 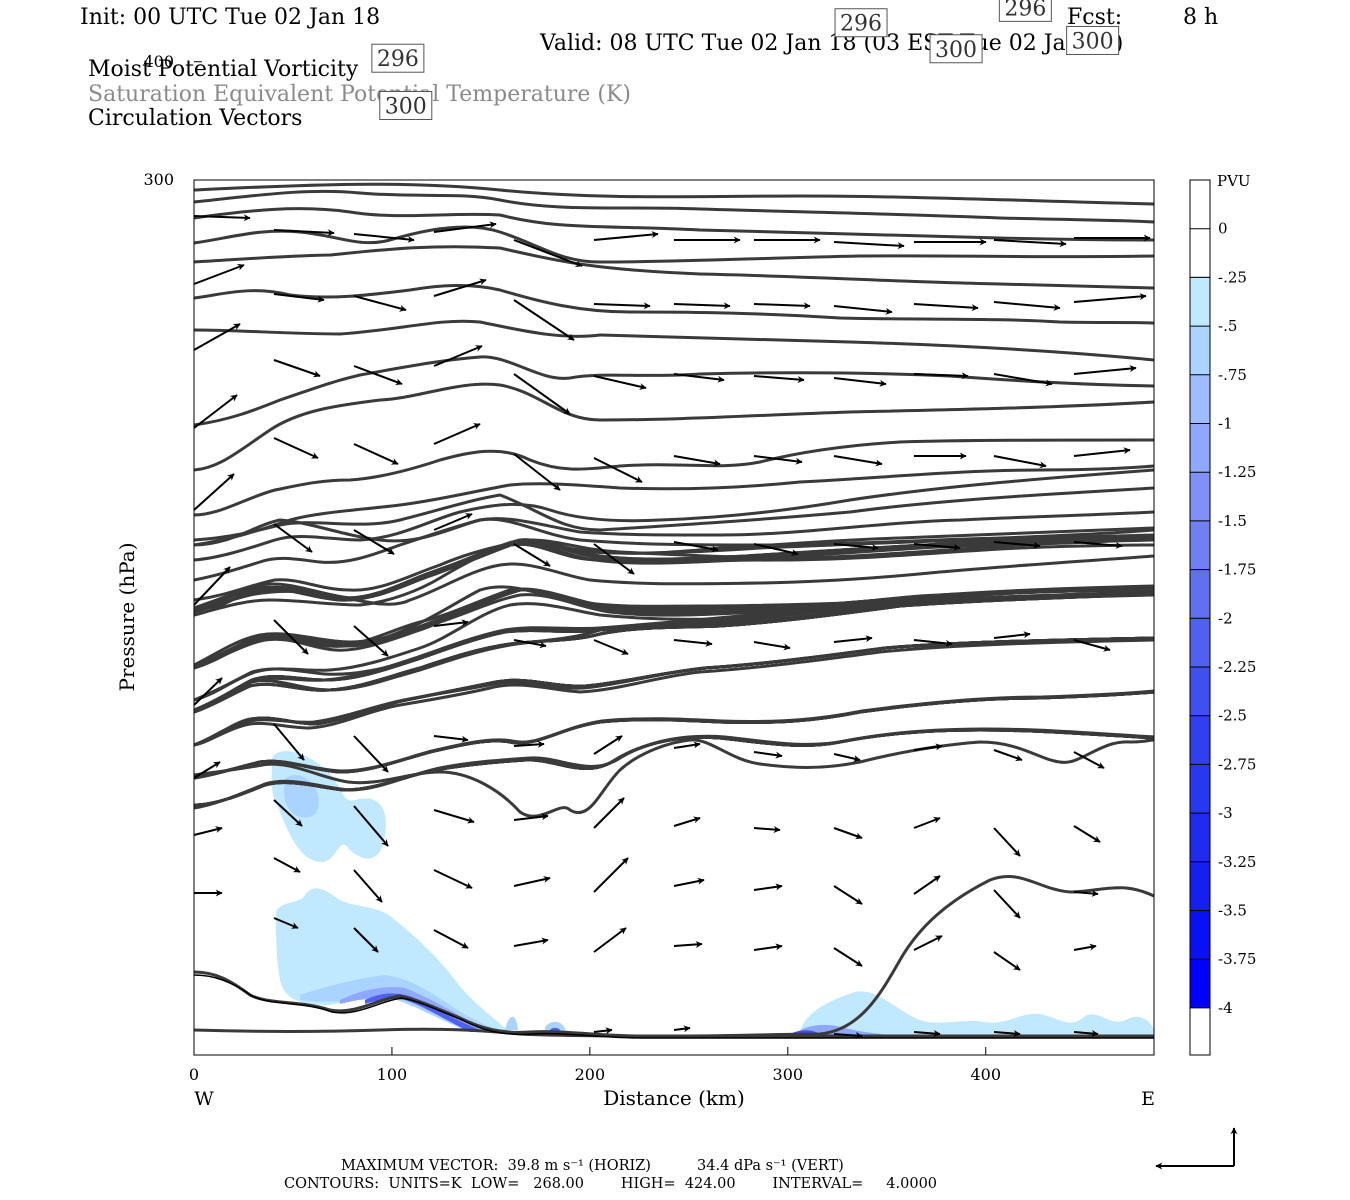 What do you see at coordinates (1237, 667) in the screenshot?
I see `colorbar-label: -2.25` at bounding box center [1237, 667].